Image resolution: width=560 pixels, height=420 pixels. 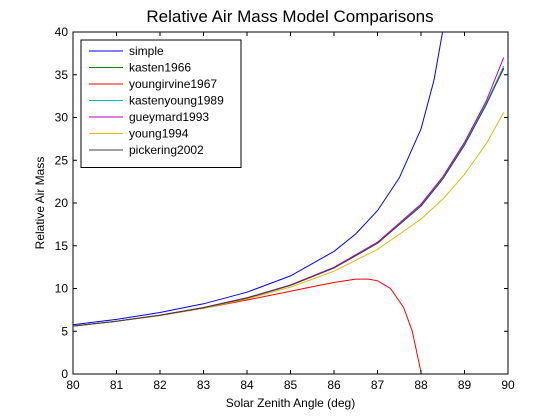 I want to click on y-tick-label: 25, so click(x=62, y=160).